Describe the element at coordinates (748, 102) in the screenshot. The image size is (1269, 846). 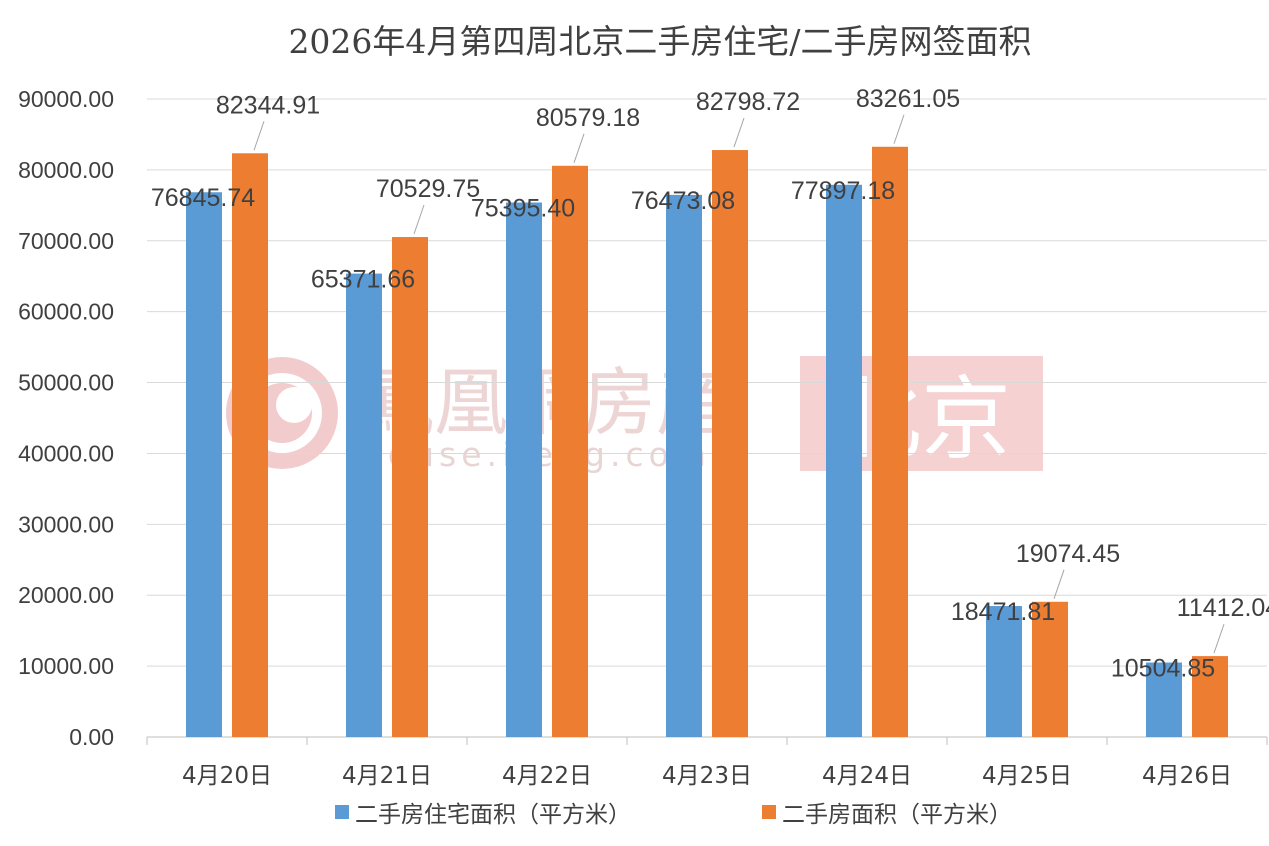
I see `data-label-total: 82798.72` at that location.